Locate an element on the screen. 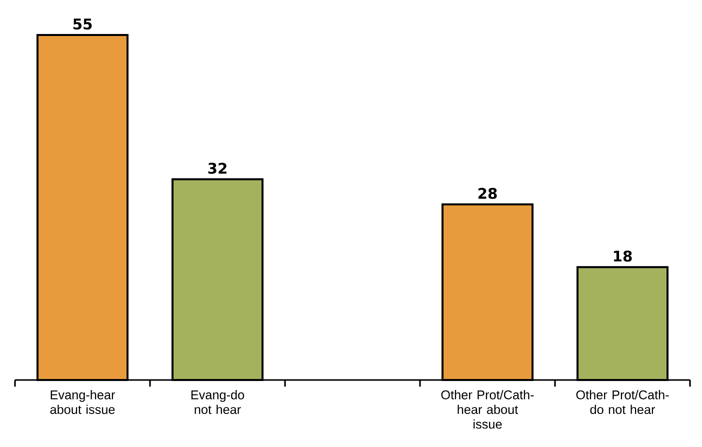 This screenshot has height=447, width=702. x-tick-label: Other Prot/Cath-do not hear is located at coordinates (622, 402).